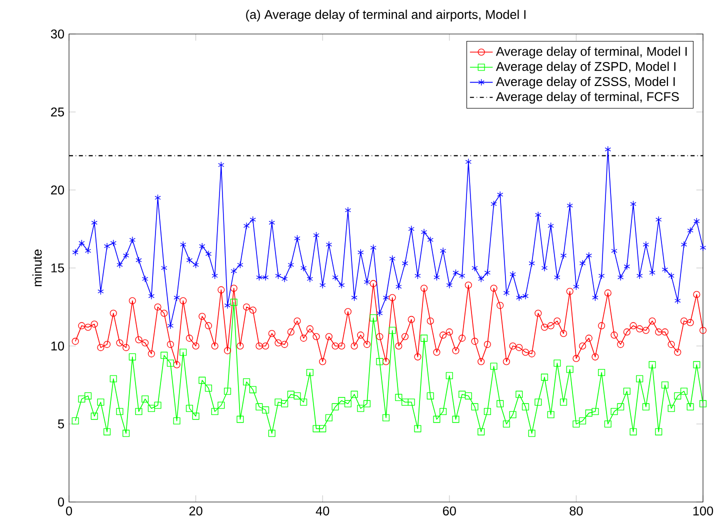 The image size is (717, 531). What do you see at coordinates (61, 424) in the screenshot?
I see `y-tick-label: 5` at bounding box center [61, 424].